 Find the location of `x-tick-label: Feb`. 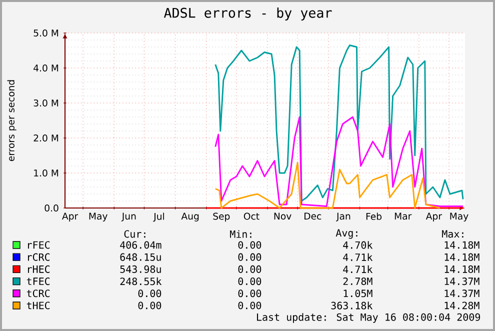

x-tick-label: Feb is located at coordinates (374, 216).